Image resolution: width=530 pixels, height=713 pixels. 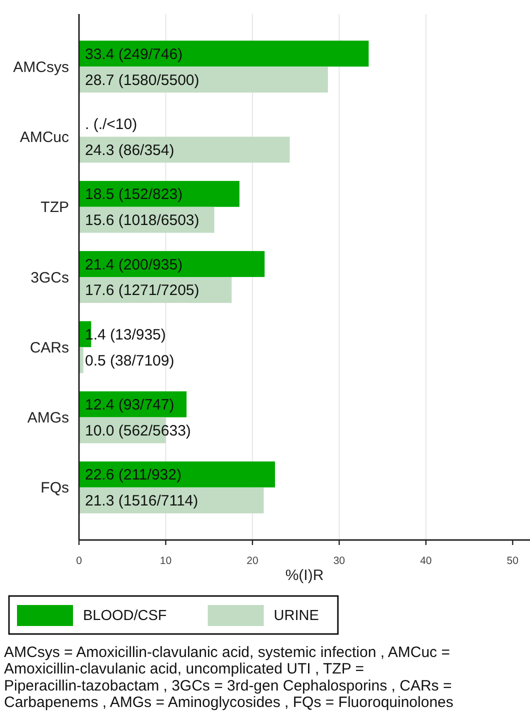 What do you see at coordinates (134, 265) in the screenshot?
I see `data-label: 21.4 (200/935)` at bounding box center [134, 265].